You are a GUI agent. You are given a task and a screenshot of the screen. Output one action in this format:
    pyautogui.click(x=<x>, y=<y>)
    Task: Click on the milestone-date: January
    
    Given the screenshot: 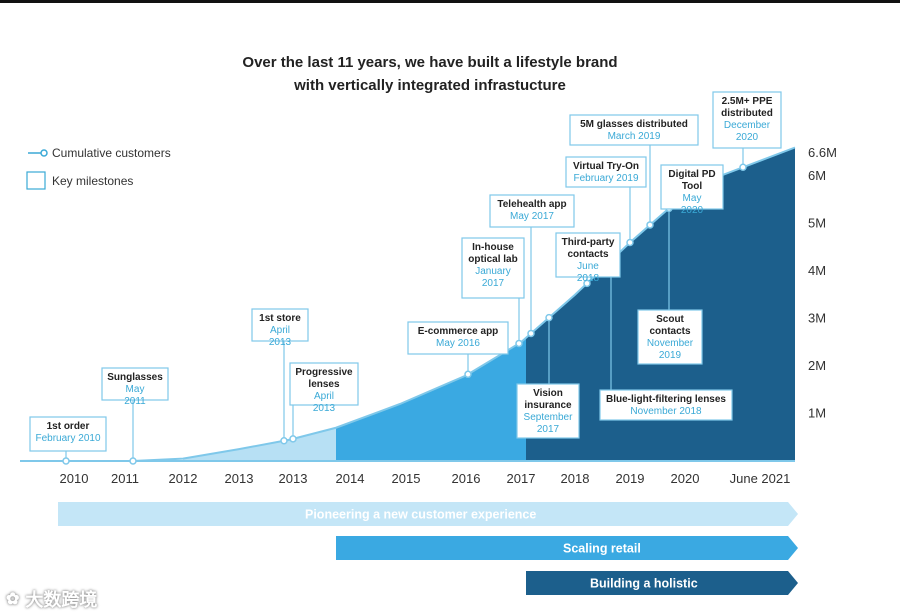 What is the action you would take?
    pyautogui.click(x=493, y=271)
    